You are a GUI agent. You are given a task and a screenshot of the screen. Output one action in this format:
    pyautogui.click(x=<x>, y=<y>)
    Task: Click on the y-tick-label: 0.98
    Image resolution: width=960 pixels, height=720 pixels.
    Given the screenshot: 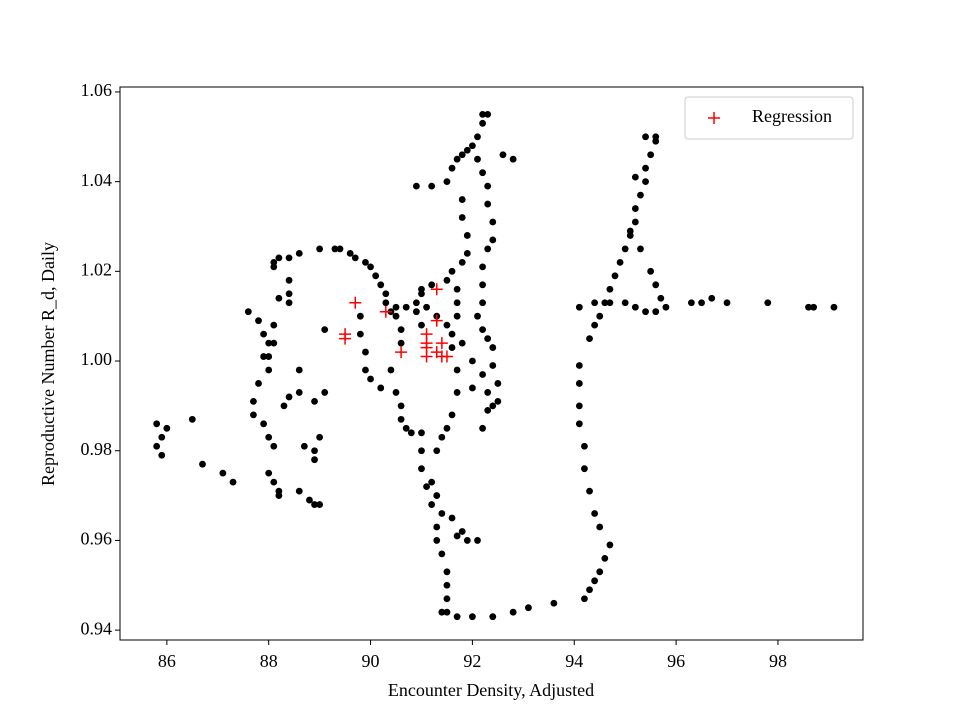 What is the action you would take?
    pyautogui.click(x=97, y=449)
    